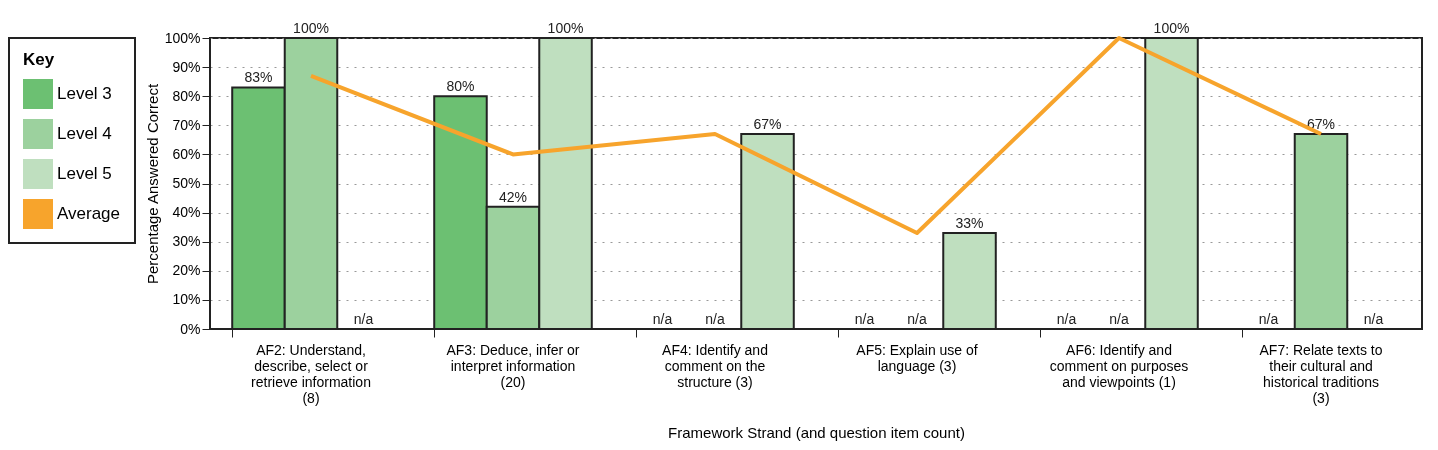 This screenshot has height=450, width=1438. Describe the element at coordinates (969, 222) in the screenshot. I see `data-label: 33%` at that location.